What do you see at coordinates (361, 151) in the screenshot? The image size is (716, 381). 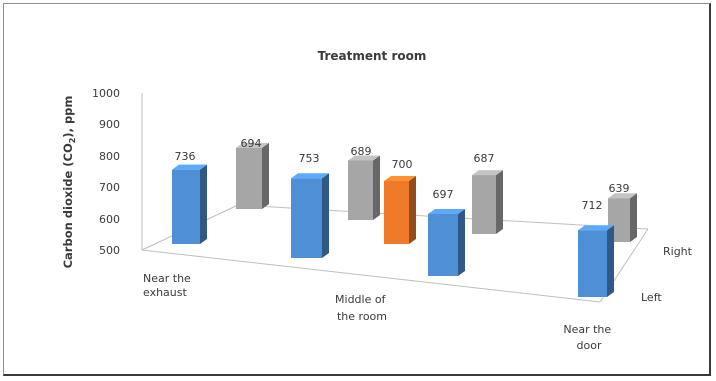 I see `value-label-right-middle-1: 689` at bounding box center [361, 151].